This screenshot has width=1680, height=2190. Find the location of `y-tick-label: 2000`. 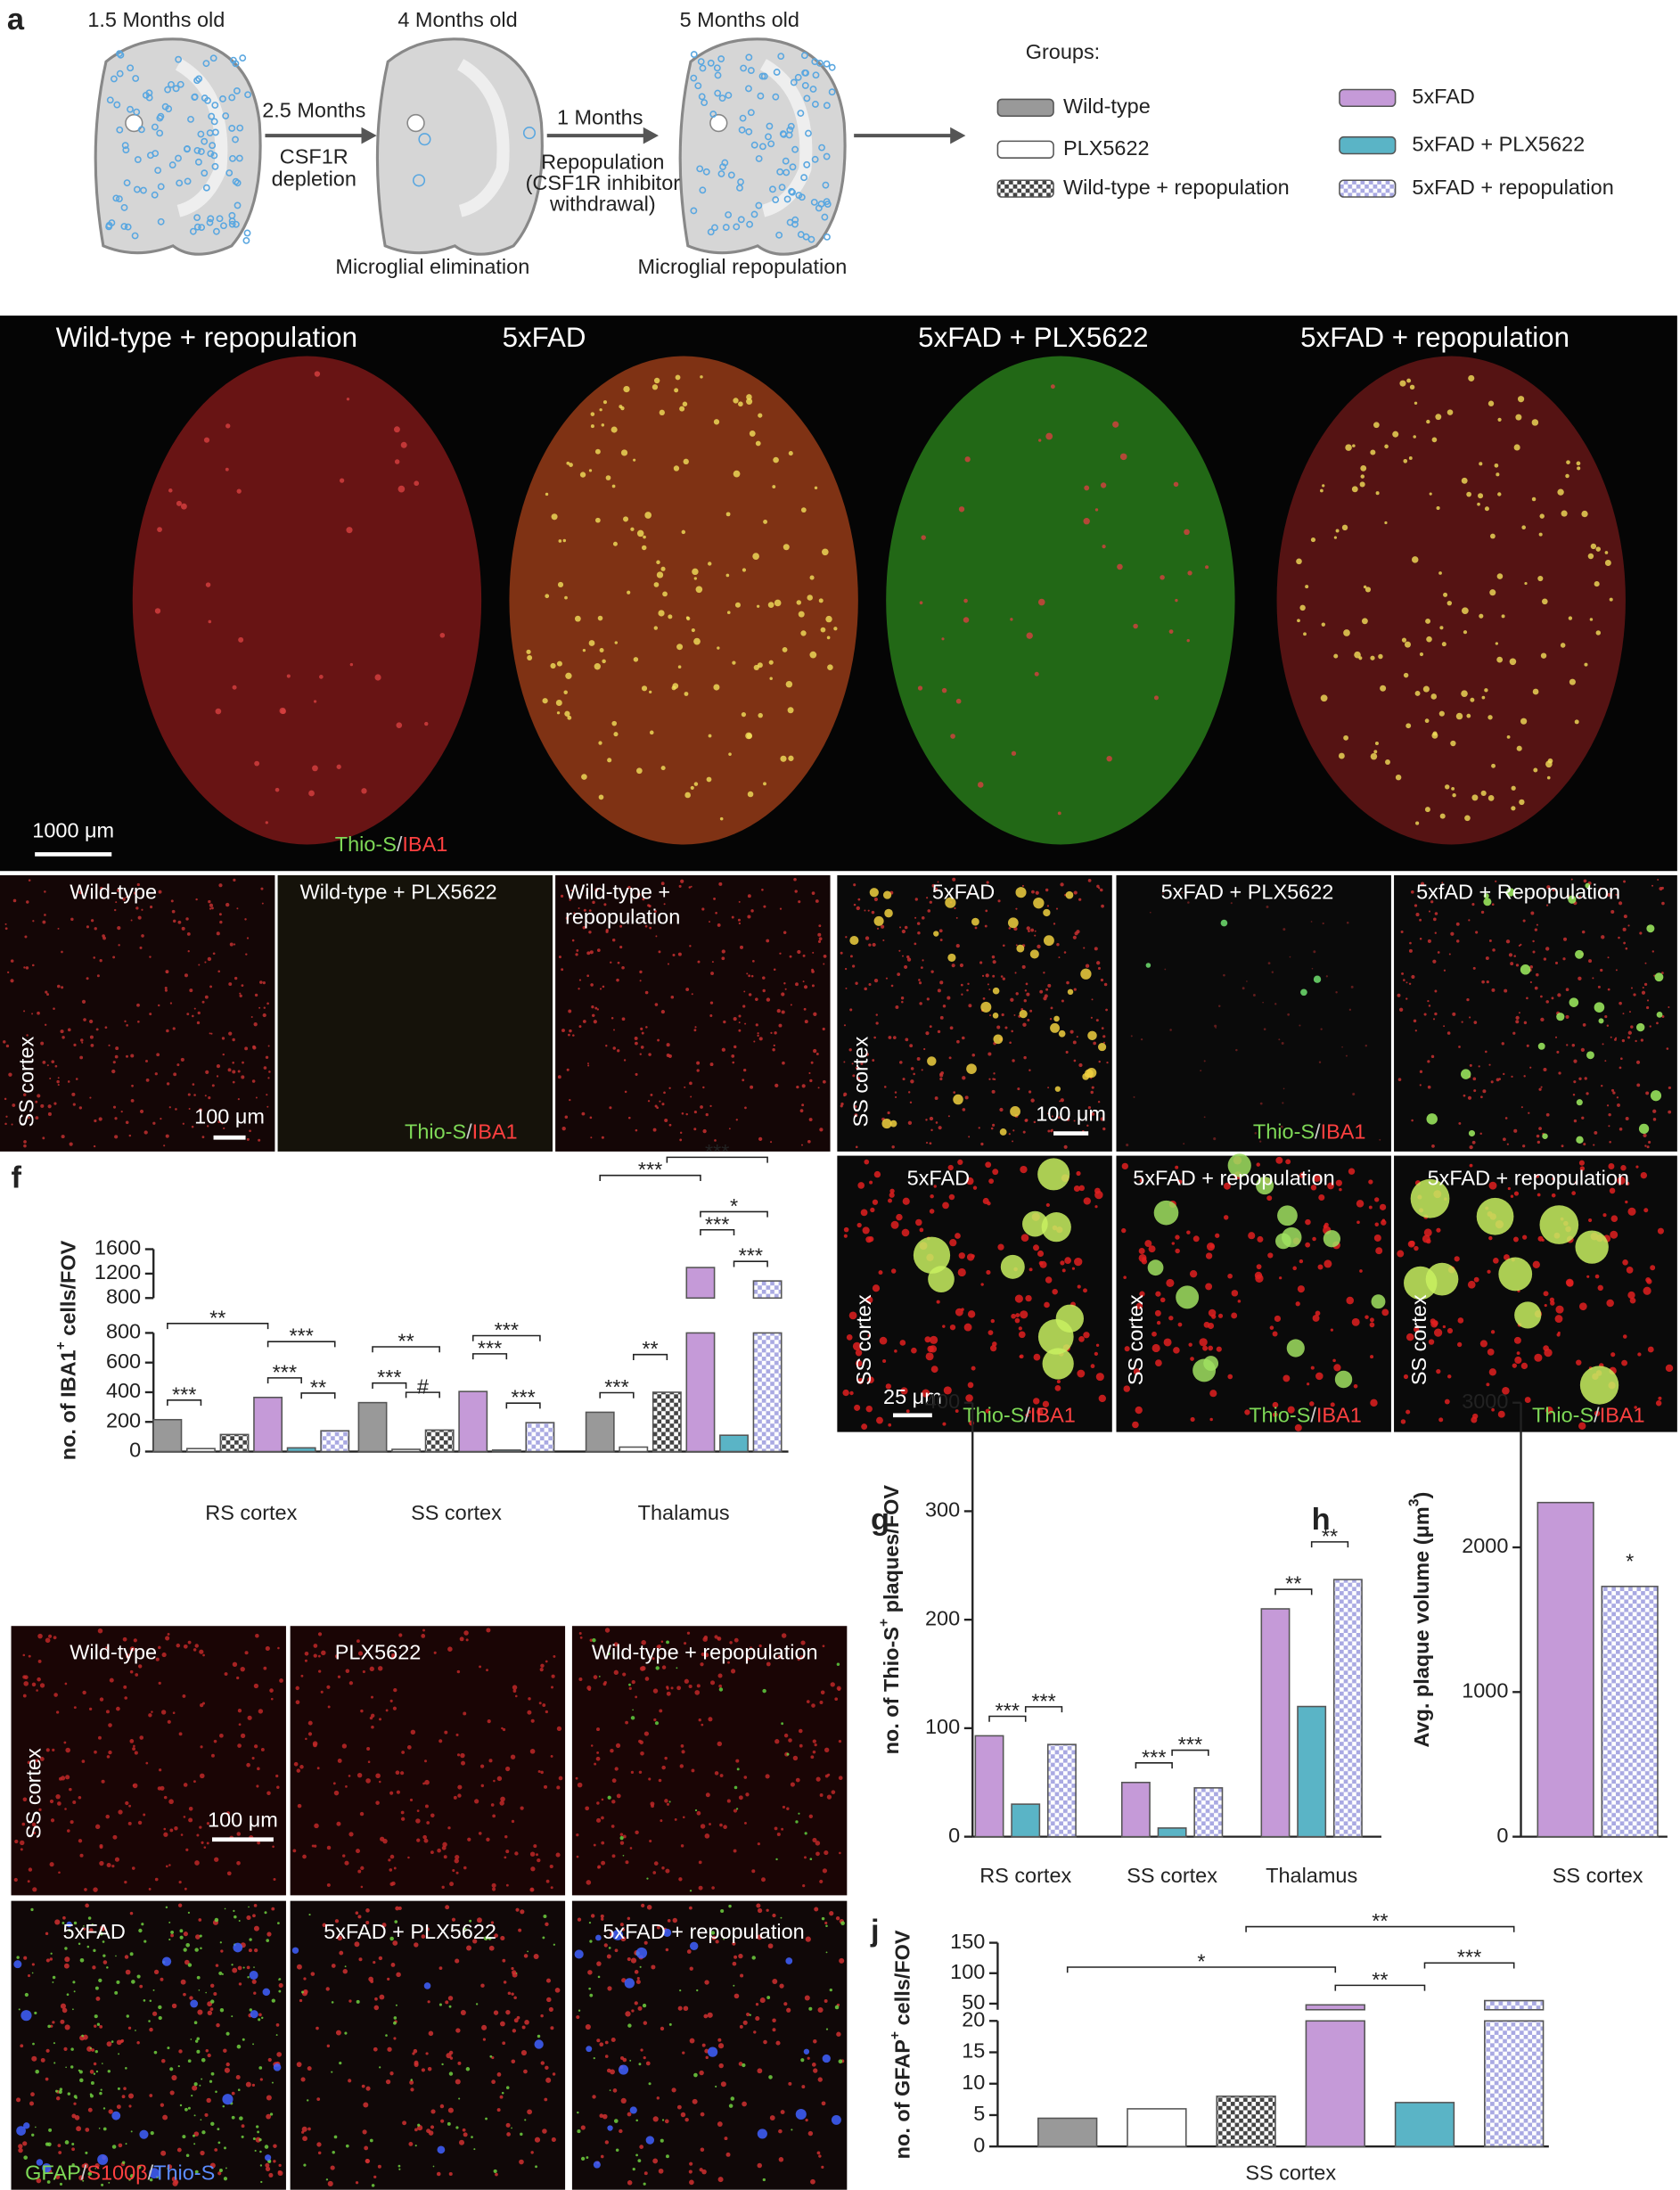

y-tick-label: 2000 is located at coordinates (1485, 1545).